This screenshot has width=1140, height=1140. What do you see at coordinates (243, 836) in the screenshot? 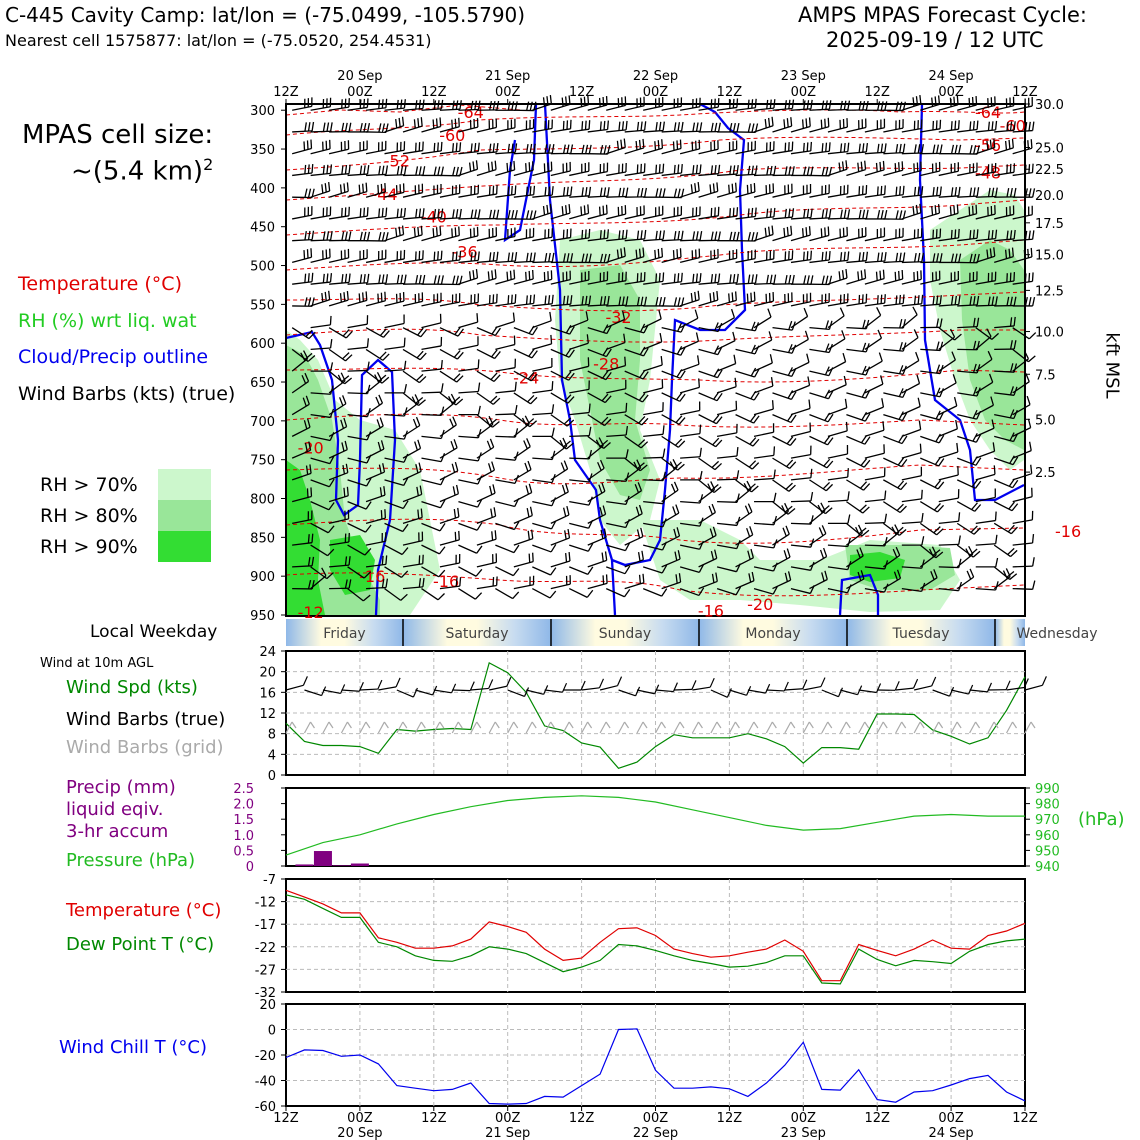
I see `precip-tick-label: 1.0` at bounding box center [243, 836].